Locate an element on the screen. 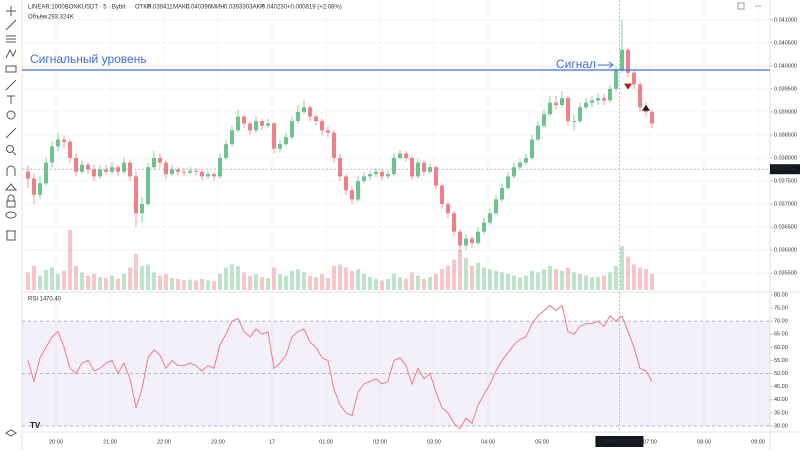  ohlc-name: МИН is located at coordinates (218, 8).